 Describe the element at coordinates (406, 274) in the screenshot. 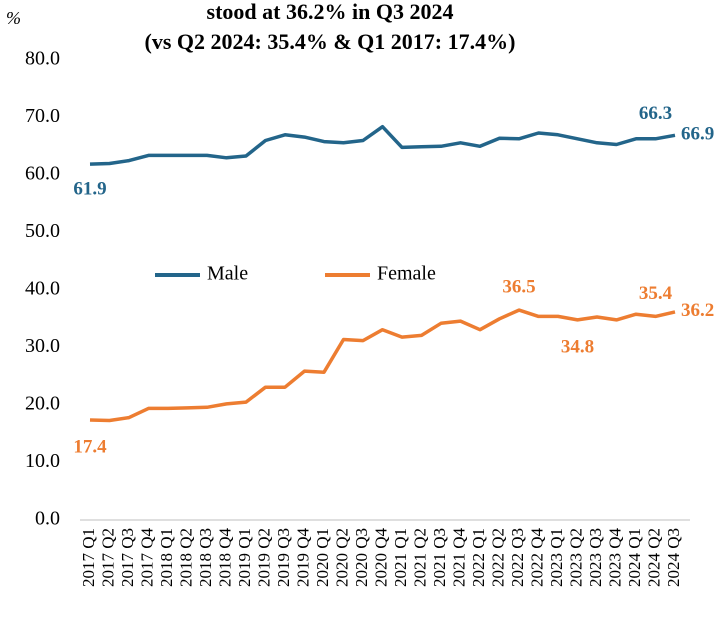

I see `legend-label: Female` at that location.